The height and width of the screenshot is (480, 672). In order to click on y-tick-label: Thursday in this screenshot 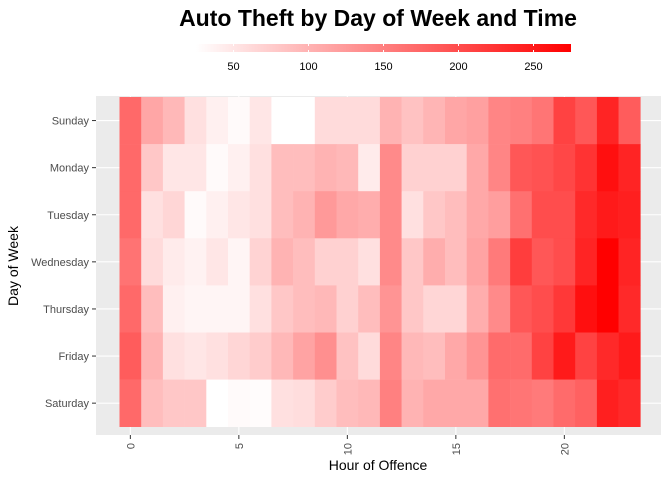, I will do `click(66, 310)`.